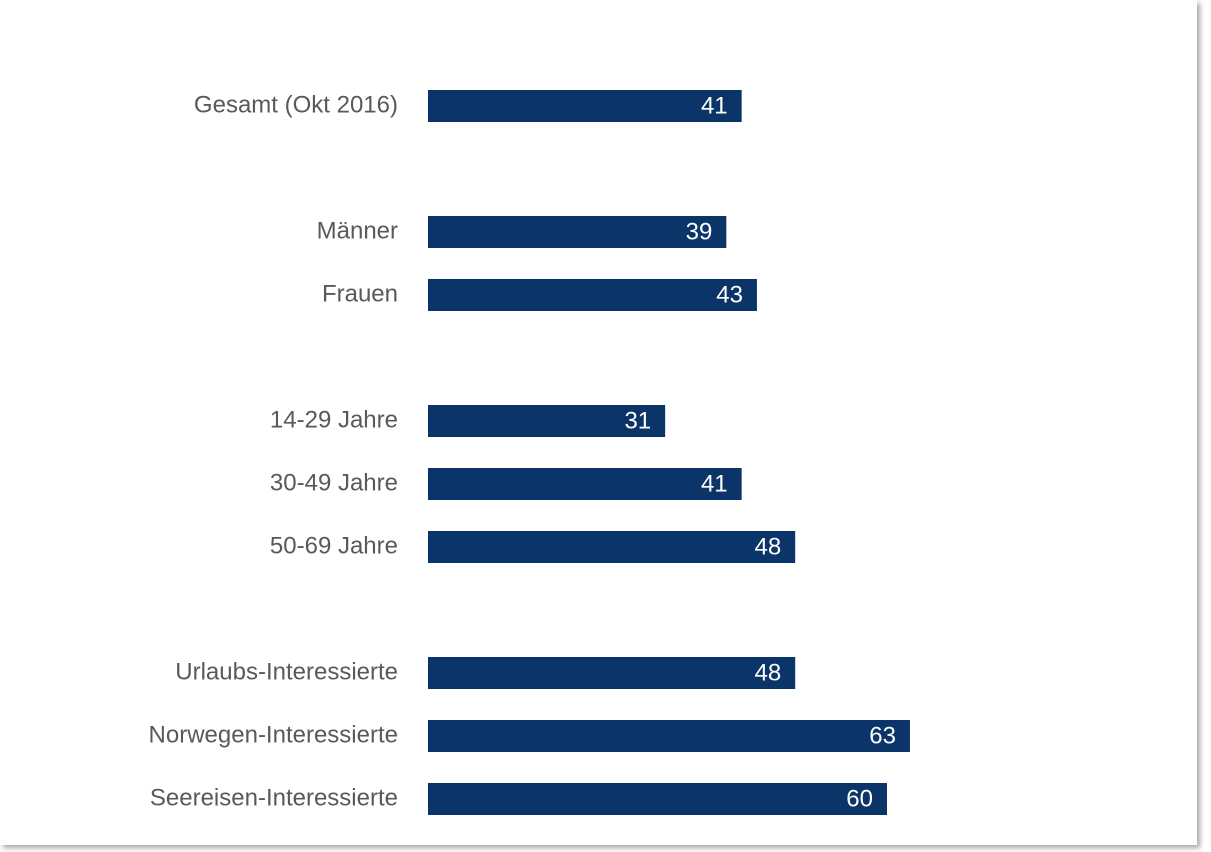  I want to click on category-label: 30-49 Jahre, so click(334, 482).